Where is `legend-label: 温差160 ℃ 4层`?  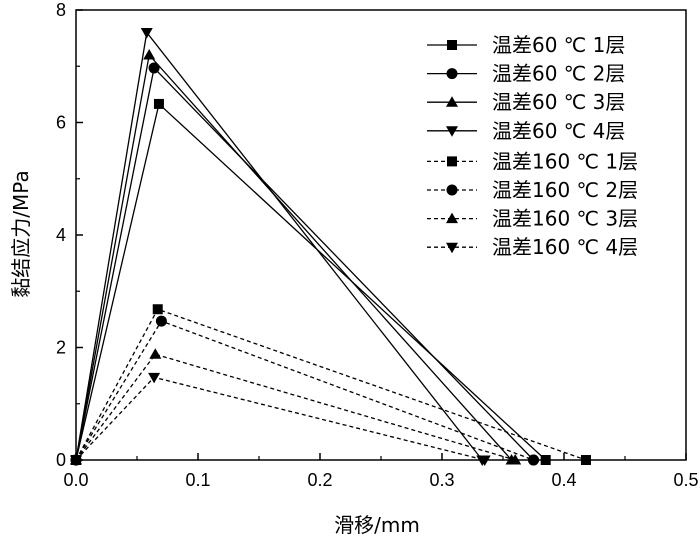
legend-label: 温差160 ℃ 4层 is located at coordinates (565, 247).